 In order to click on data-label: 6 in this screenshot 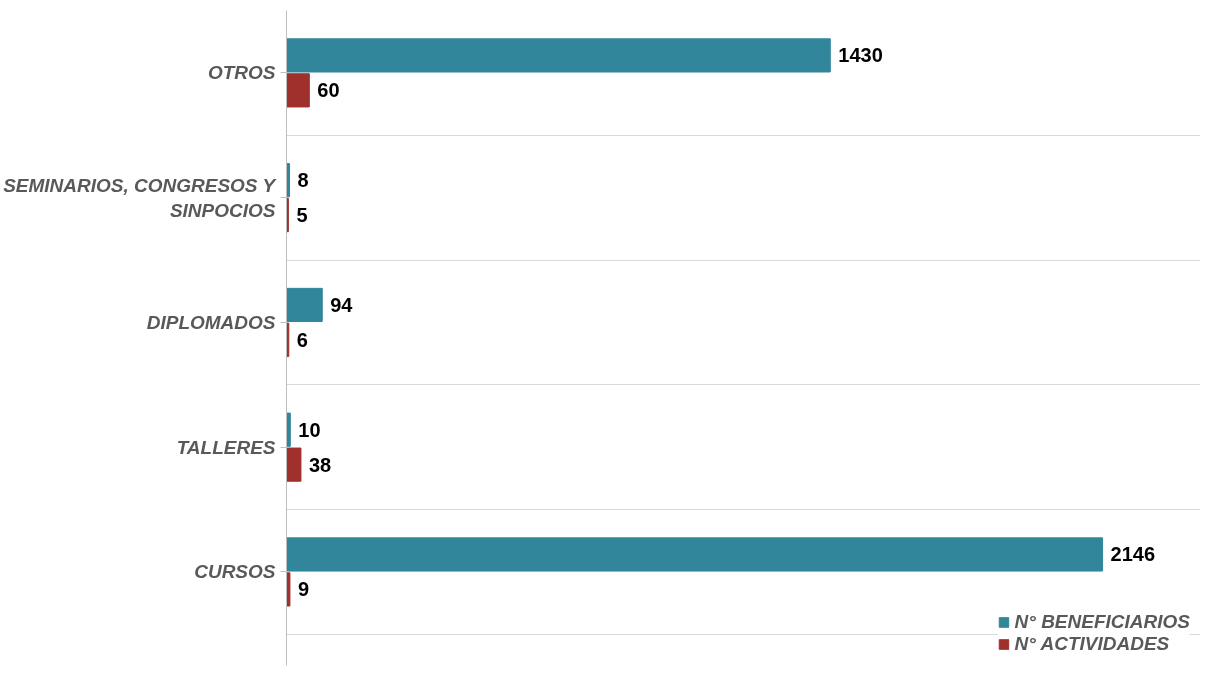, I will do `click(302, 339)`.